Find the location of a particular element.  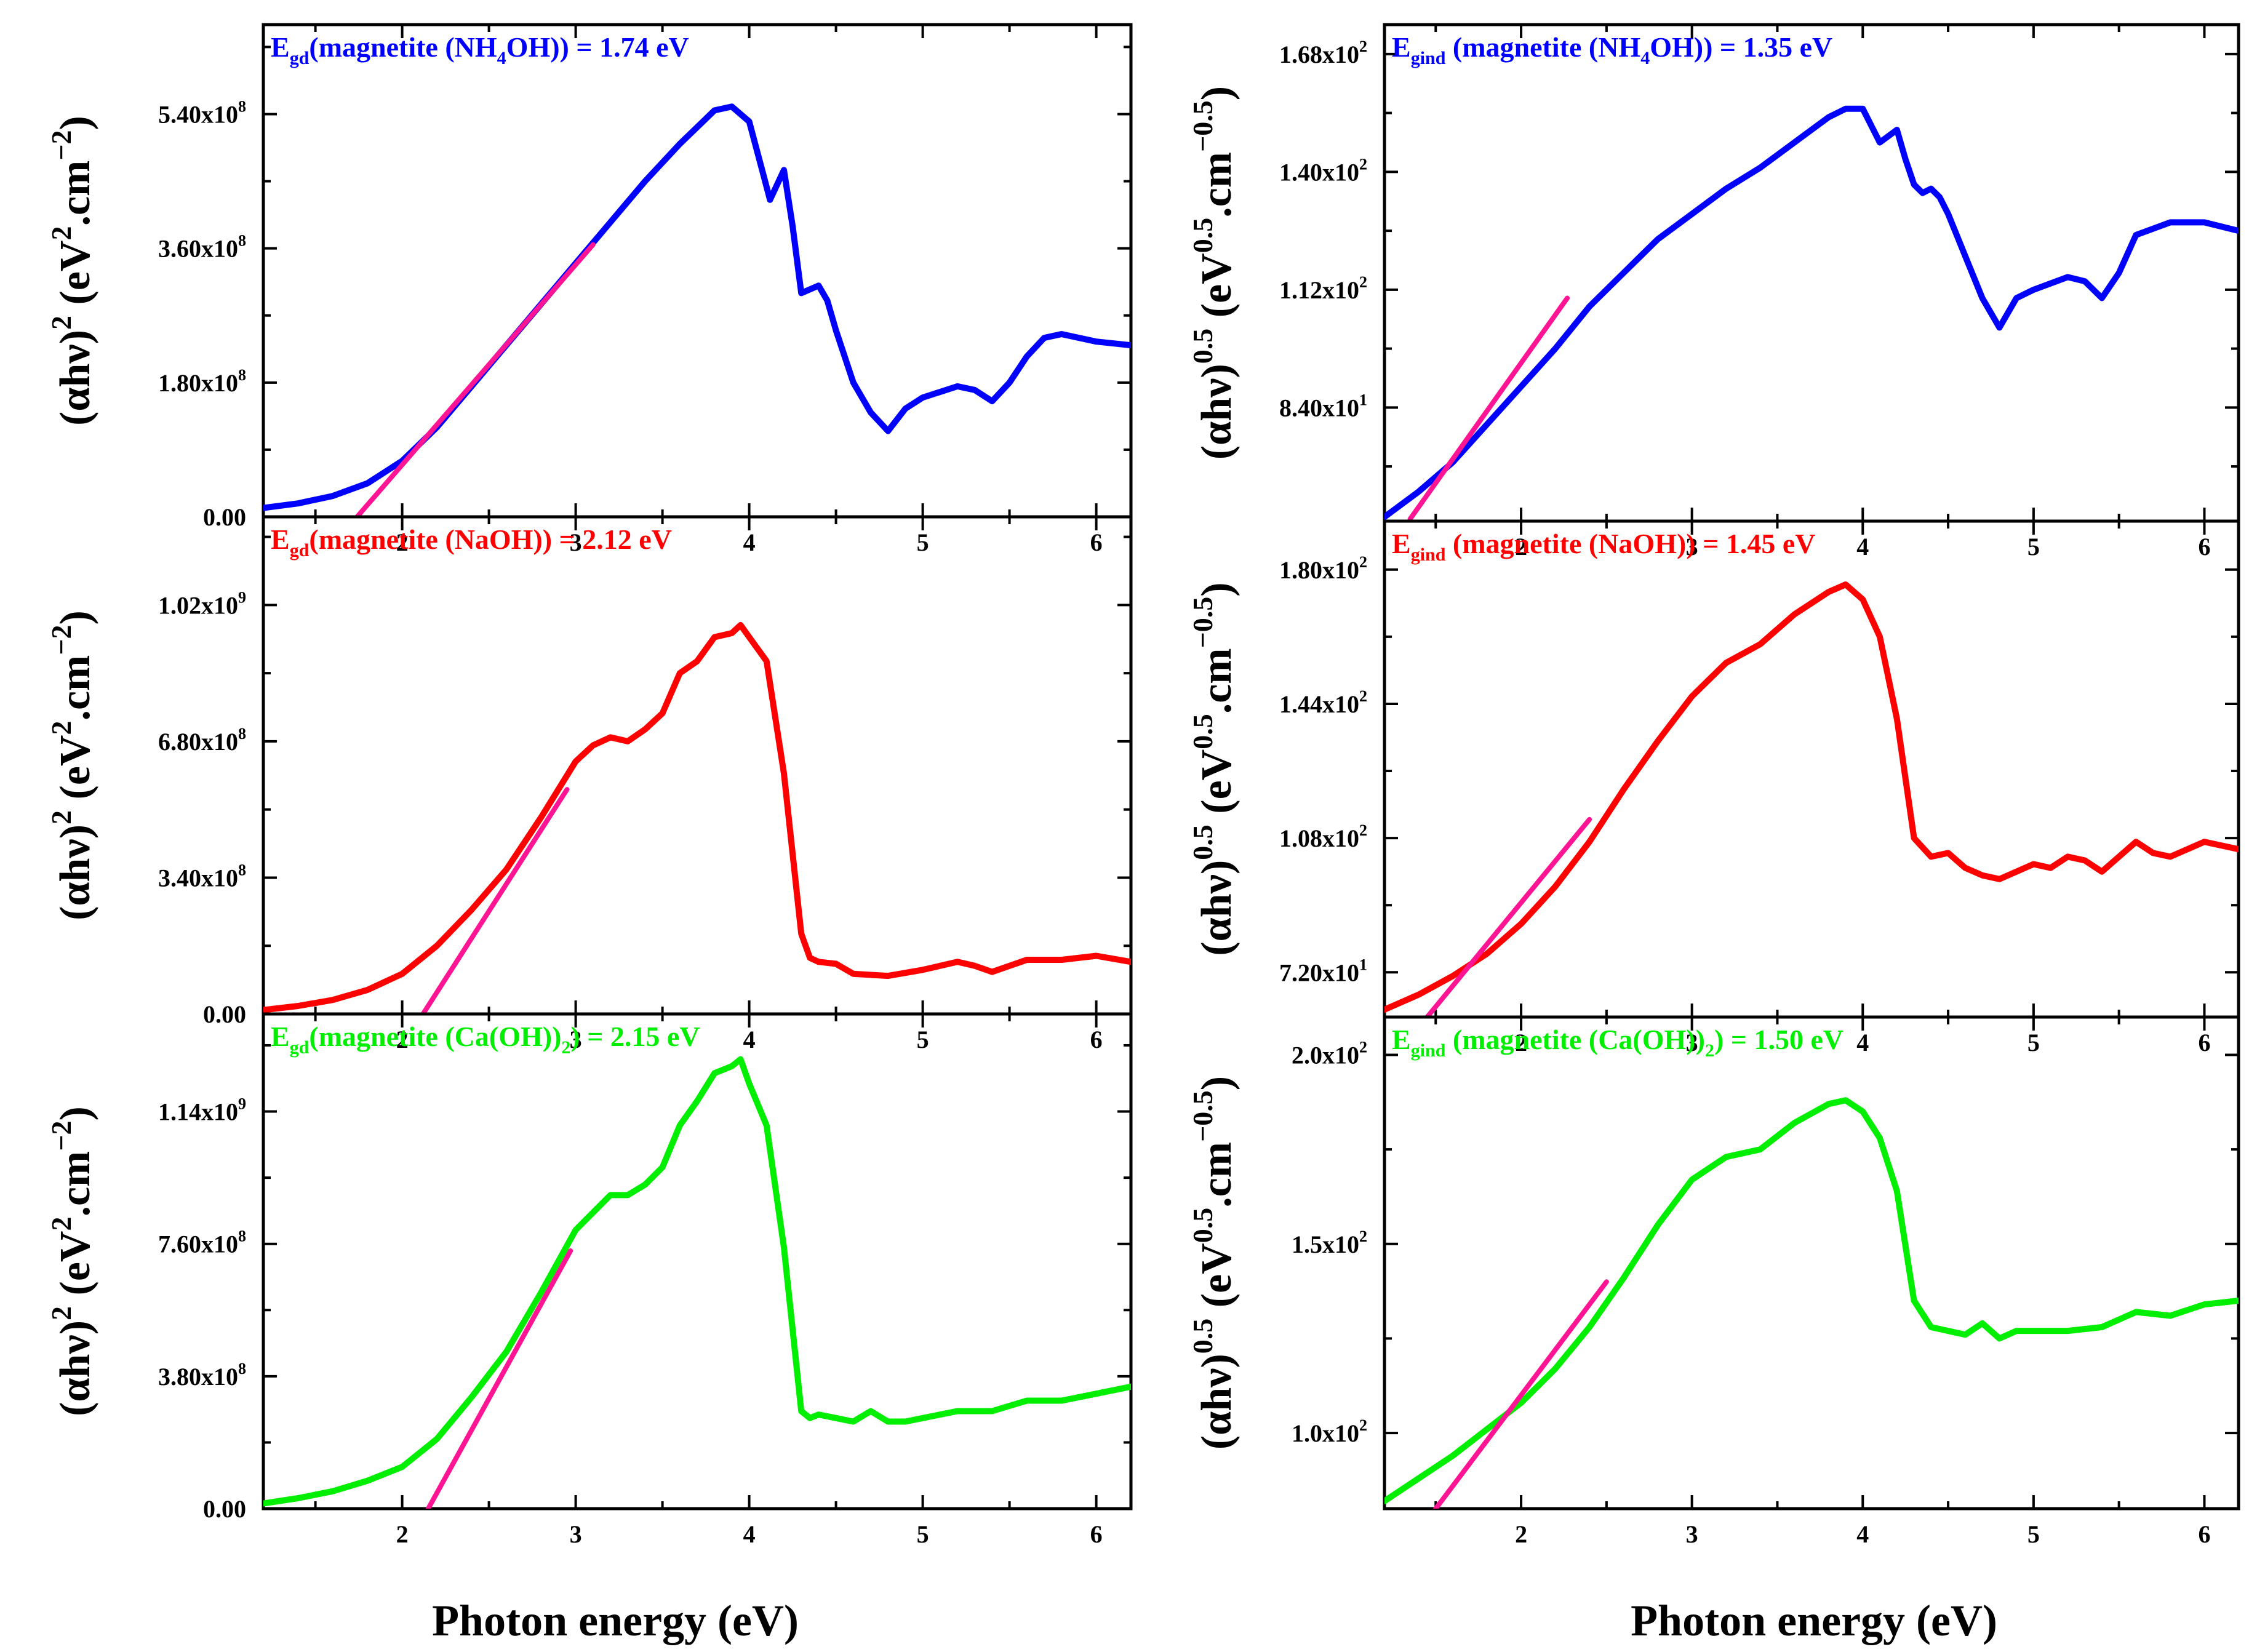

y-tick-label: 1.44x10² is located at coordinates (1323, 702).